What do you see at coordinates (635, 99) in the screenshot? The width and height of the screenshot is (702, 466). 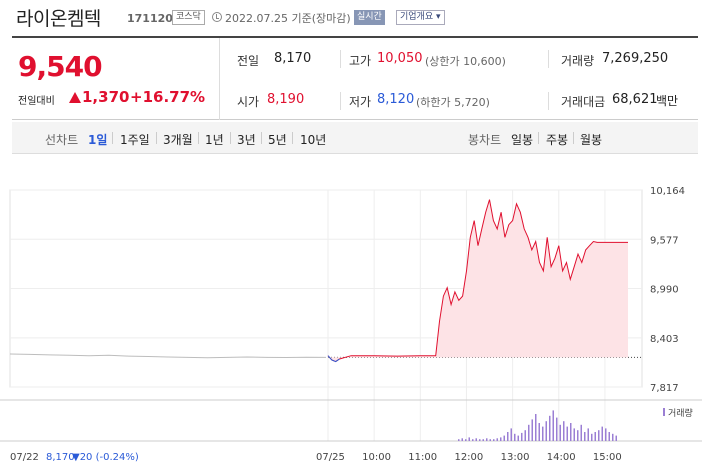 I see `amount-value: 68,621` at bounding box center [635, 99].